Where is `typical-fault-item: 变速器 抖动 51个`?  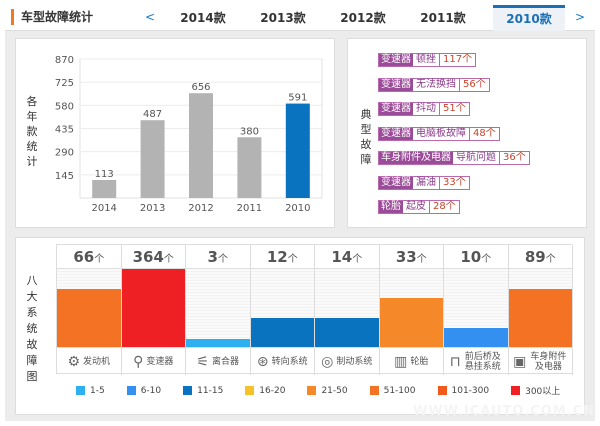 typical-fault-item: 变速器 抖动 51个 is located at coordinates (424, 109).